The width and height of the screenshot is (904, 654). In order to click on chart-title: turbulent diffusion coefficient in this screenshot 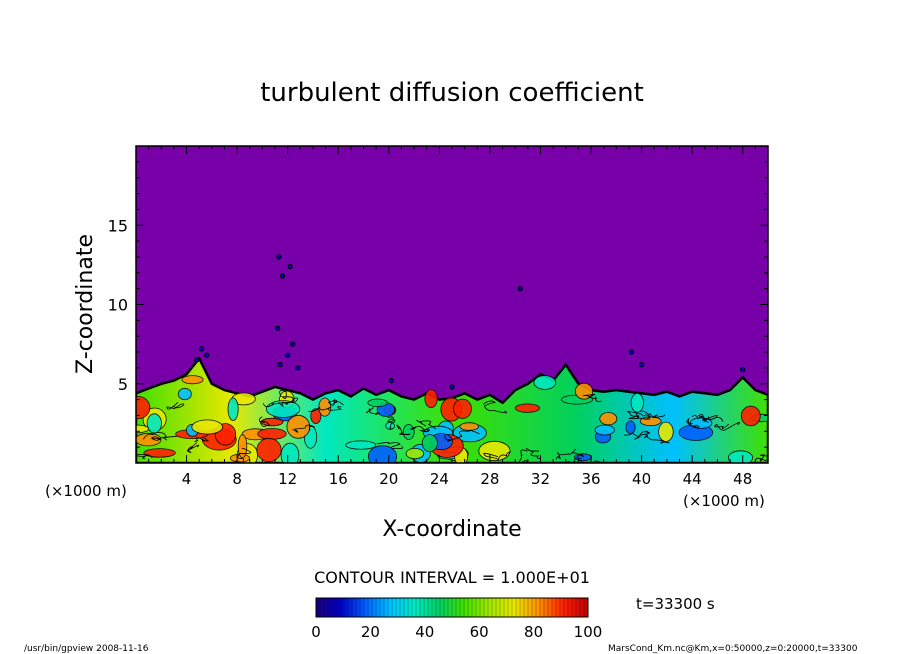, I will do `click(452, 93)`.